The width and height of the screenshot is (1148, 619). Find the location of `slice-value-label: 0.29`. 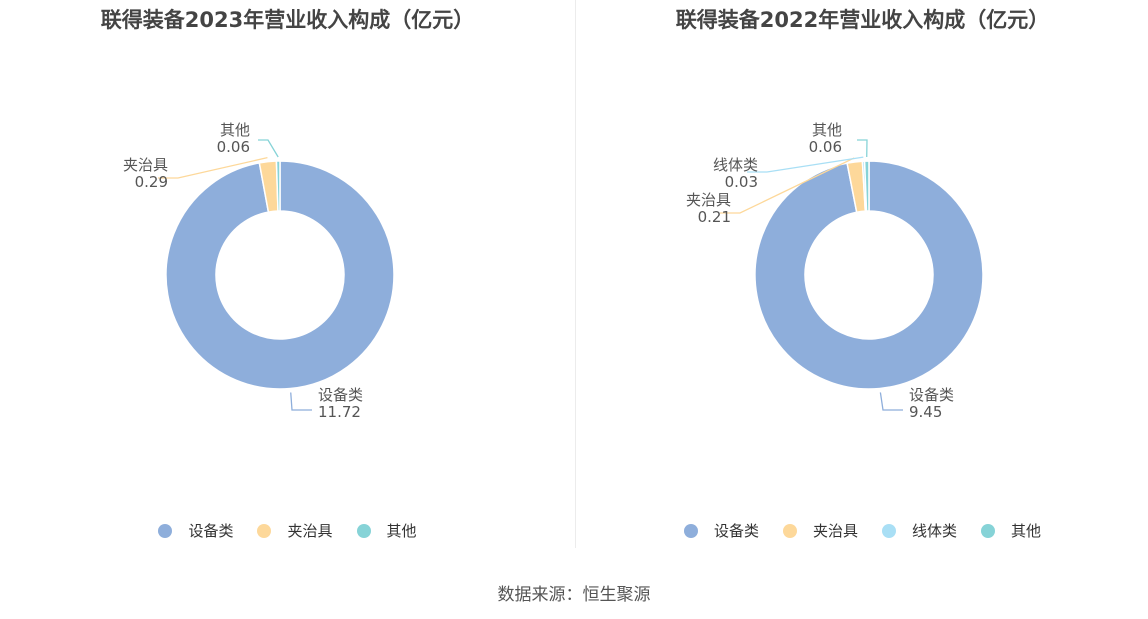

slice-value-label: 0.29 is located at coordinates (151, 182).